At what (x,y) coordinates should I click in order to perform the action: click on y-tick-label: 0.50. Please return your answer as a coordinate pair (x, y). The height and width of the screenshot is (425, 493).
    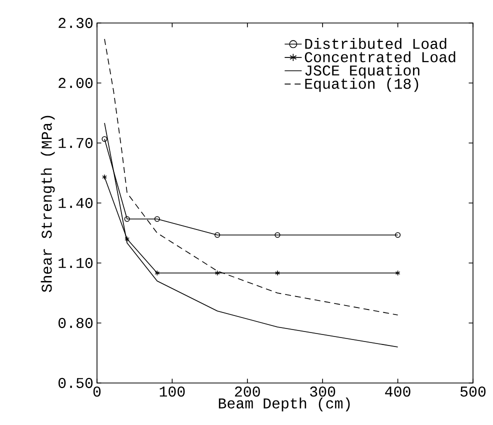
    Looking at the image, I should click on (75, 383).